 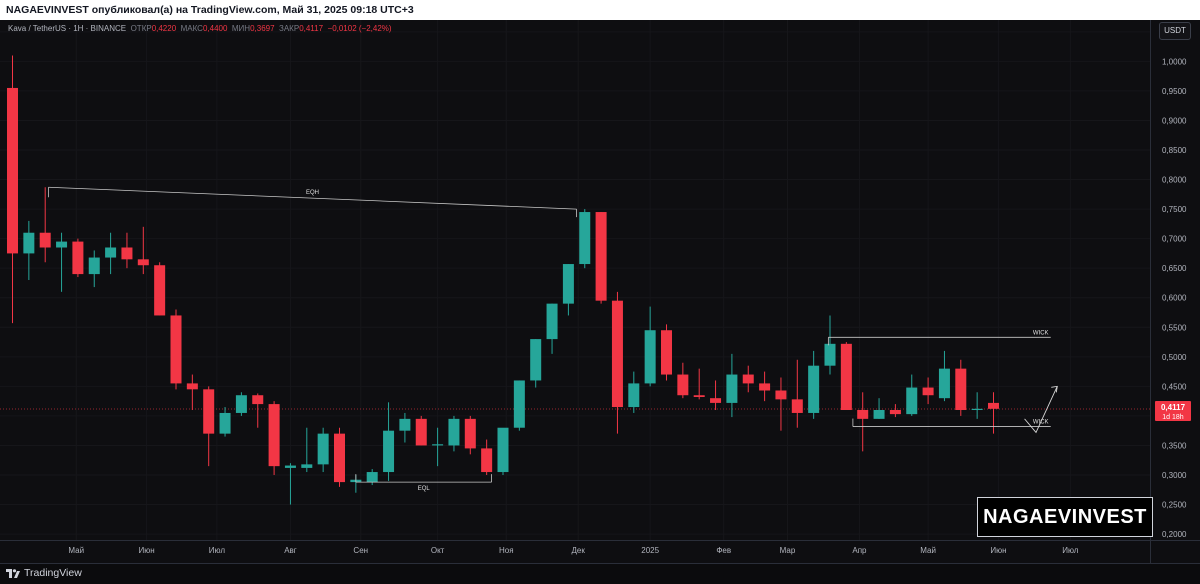 What do you see at coordinates (998, 550) in the screenshot?
I see `x-tick-label: Июн` at bounding box center [998, 550].